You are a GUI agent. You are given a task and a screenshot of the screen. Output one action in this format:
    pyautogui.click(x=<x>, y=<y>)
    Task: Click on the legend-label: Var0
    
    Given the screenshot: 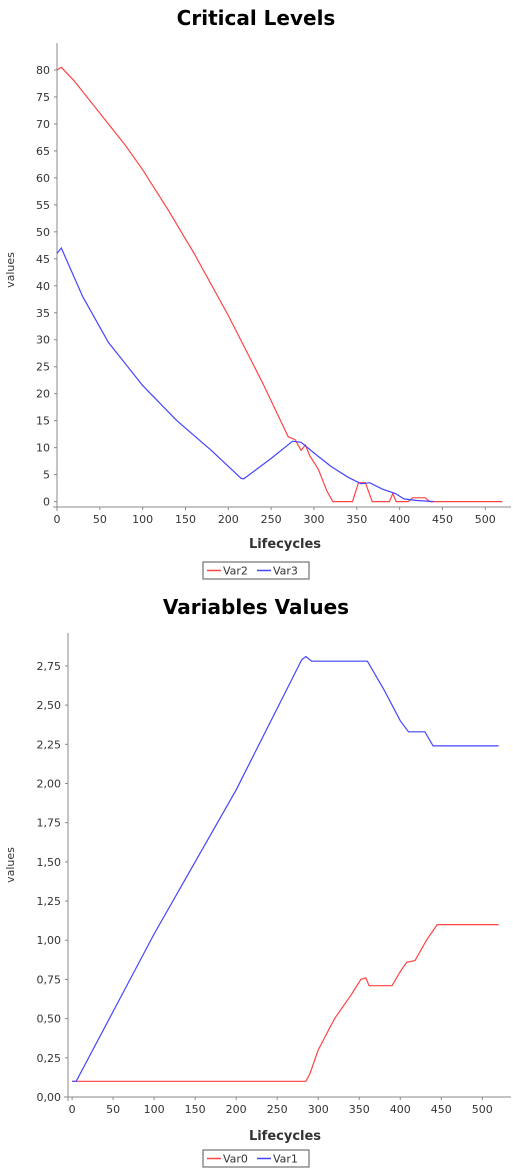 What is the action you would take?
    pyautogui.click(x=235, y=1159)
    